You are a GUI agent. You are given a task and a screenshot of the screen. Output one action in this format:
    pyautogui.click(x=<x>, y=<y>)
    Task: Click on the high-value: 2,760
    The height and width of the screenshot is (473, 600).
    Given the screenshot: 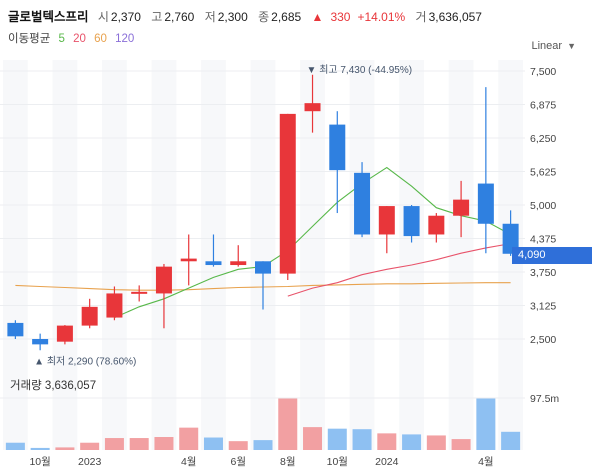 What is the action you would take?
    pyautogui.click(x=179, y=17)
    